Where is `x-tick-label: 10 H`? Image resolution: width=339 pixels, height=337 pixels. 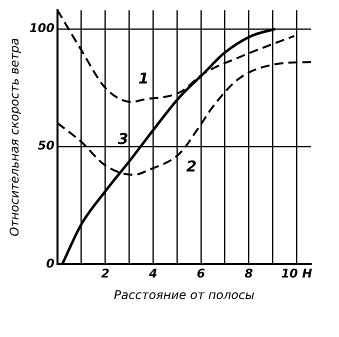
x-tick-label: 10 H is located at coordinates (296, 273).